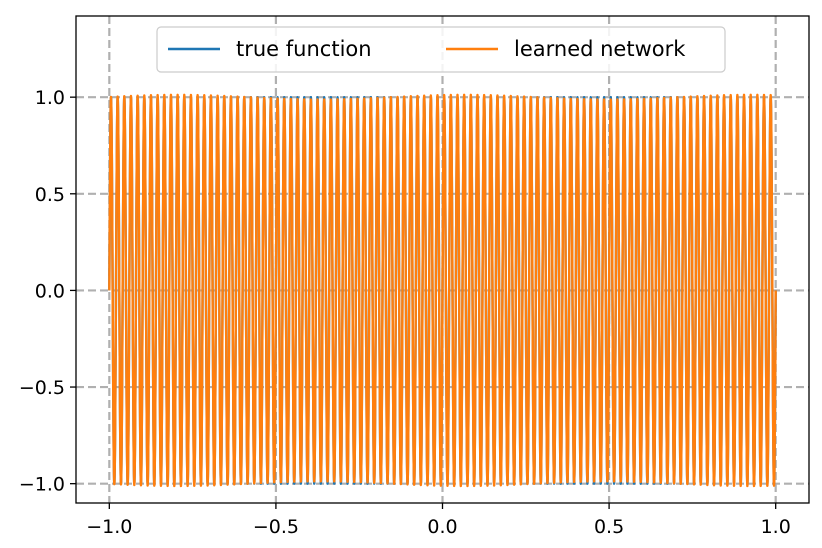 This screenshot has height=548, width=822. Describe the element at coordinates (442, 527) in the screenshot. I see `x-tick-label-2: 0.0` at that location.